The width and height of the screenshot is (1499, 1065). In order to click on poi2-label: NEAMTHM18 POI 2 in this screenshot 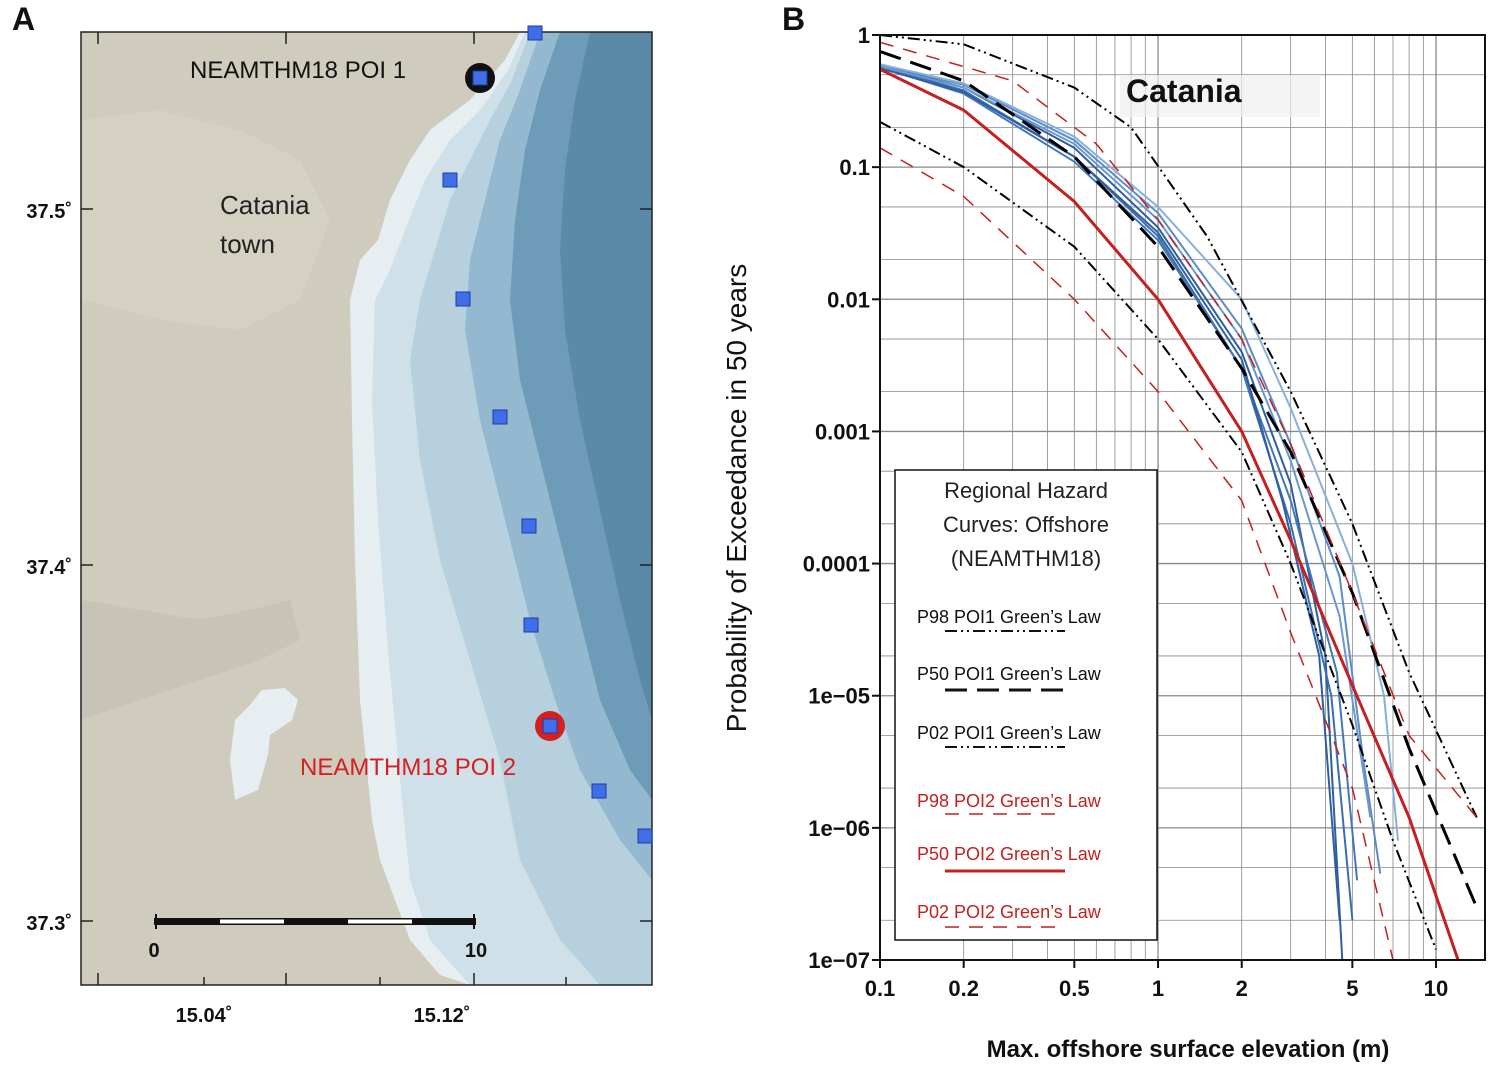, I will do `click(408, 767)`.